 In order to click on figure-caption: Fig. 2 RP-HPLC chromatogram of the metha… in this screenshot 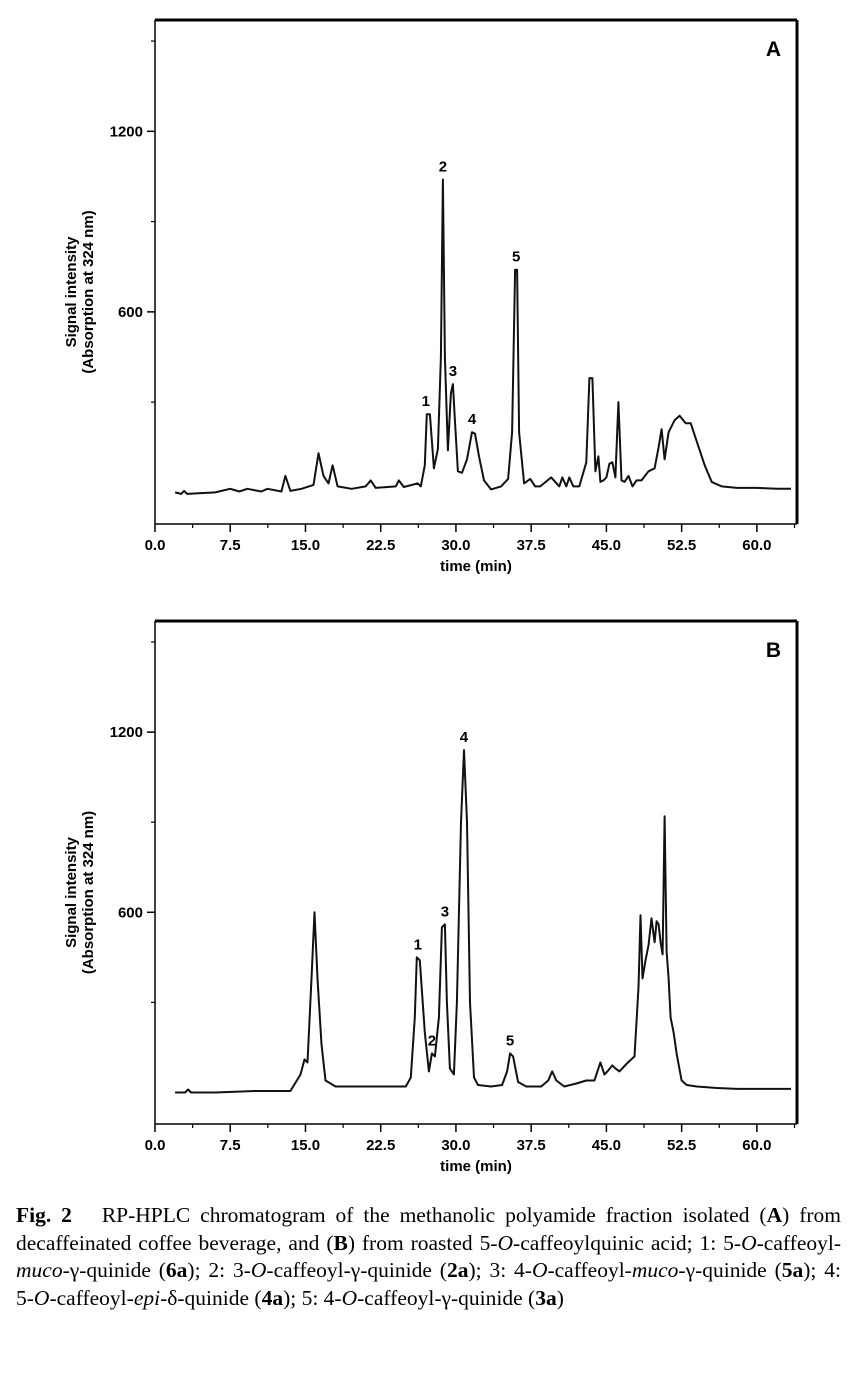, I will do `click(428, 1257)`.